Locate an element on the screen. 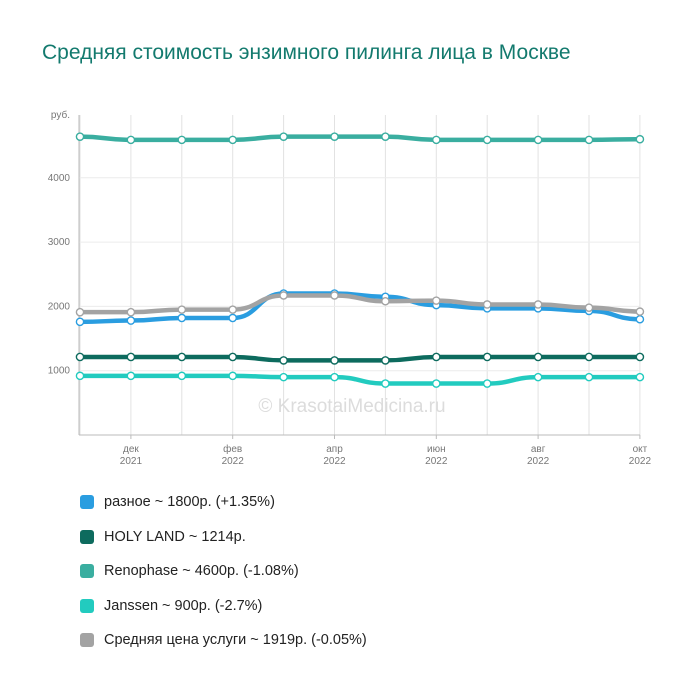  legend-item: разное ~ 1800р. (+1.35%) is located at coordinates (223, 502).